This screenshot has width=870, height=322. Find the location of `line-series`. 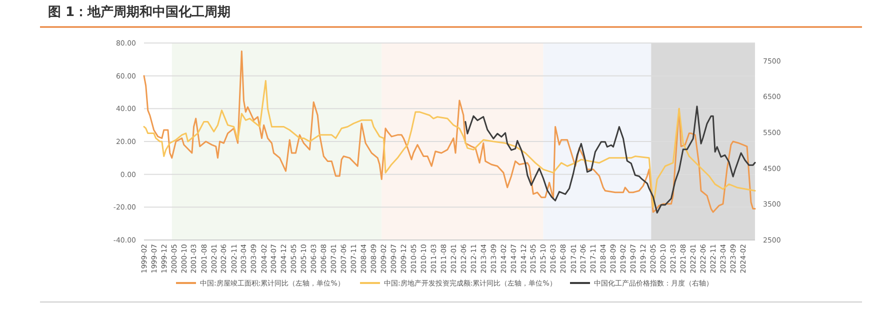

line-series is located at coordinates (610, 160).